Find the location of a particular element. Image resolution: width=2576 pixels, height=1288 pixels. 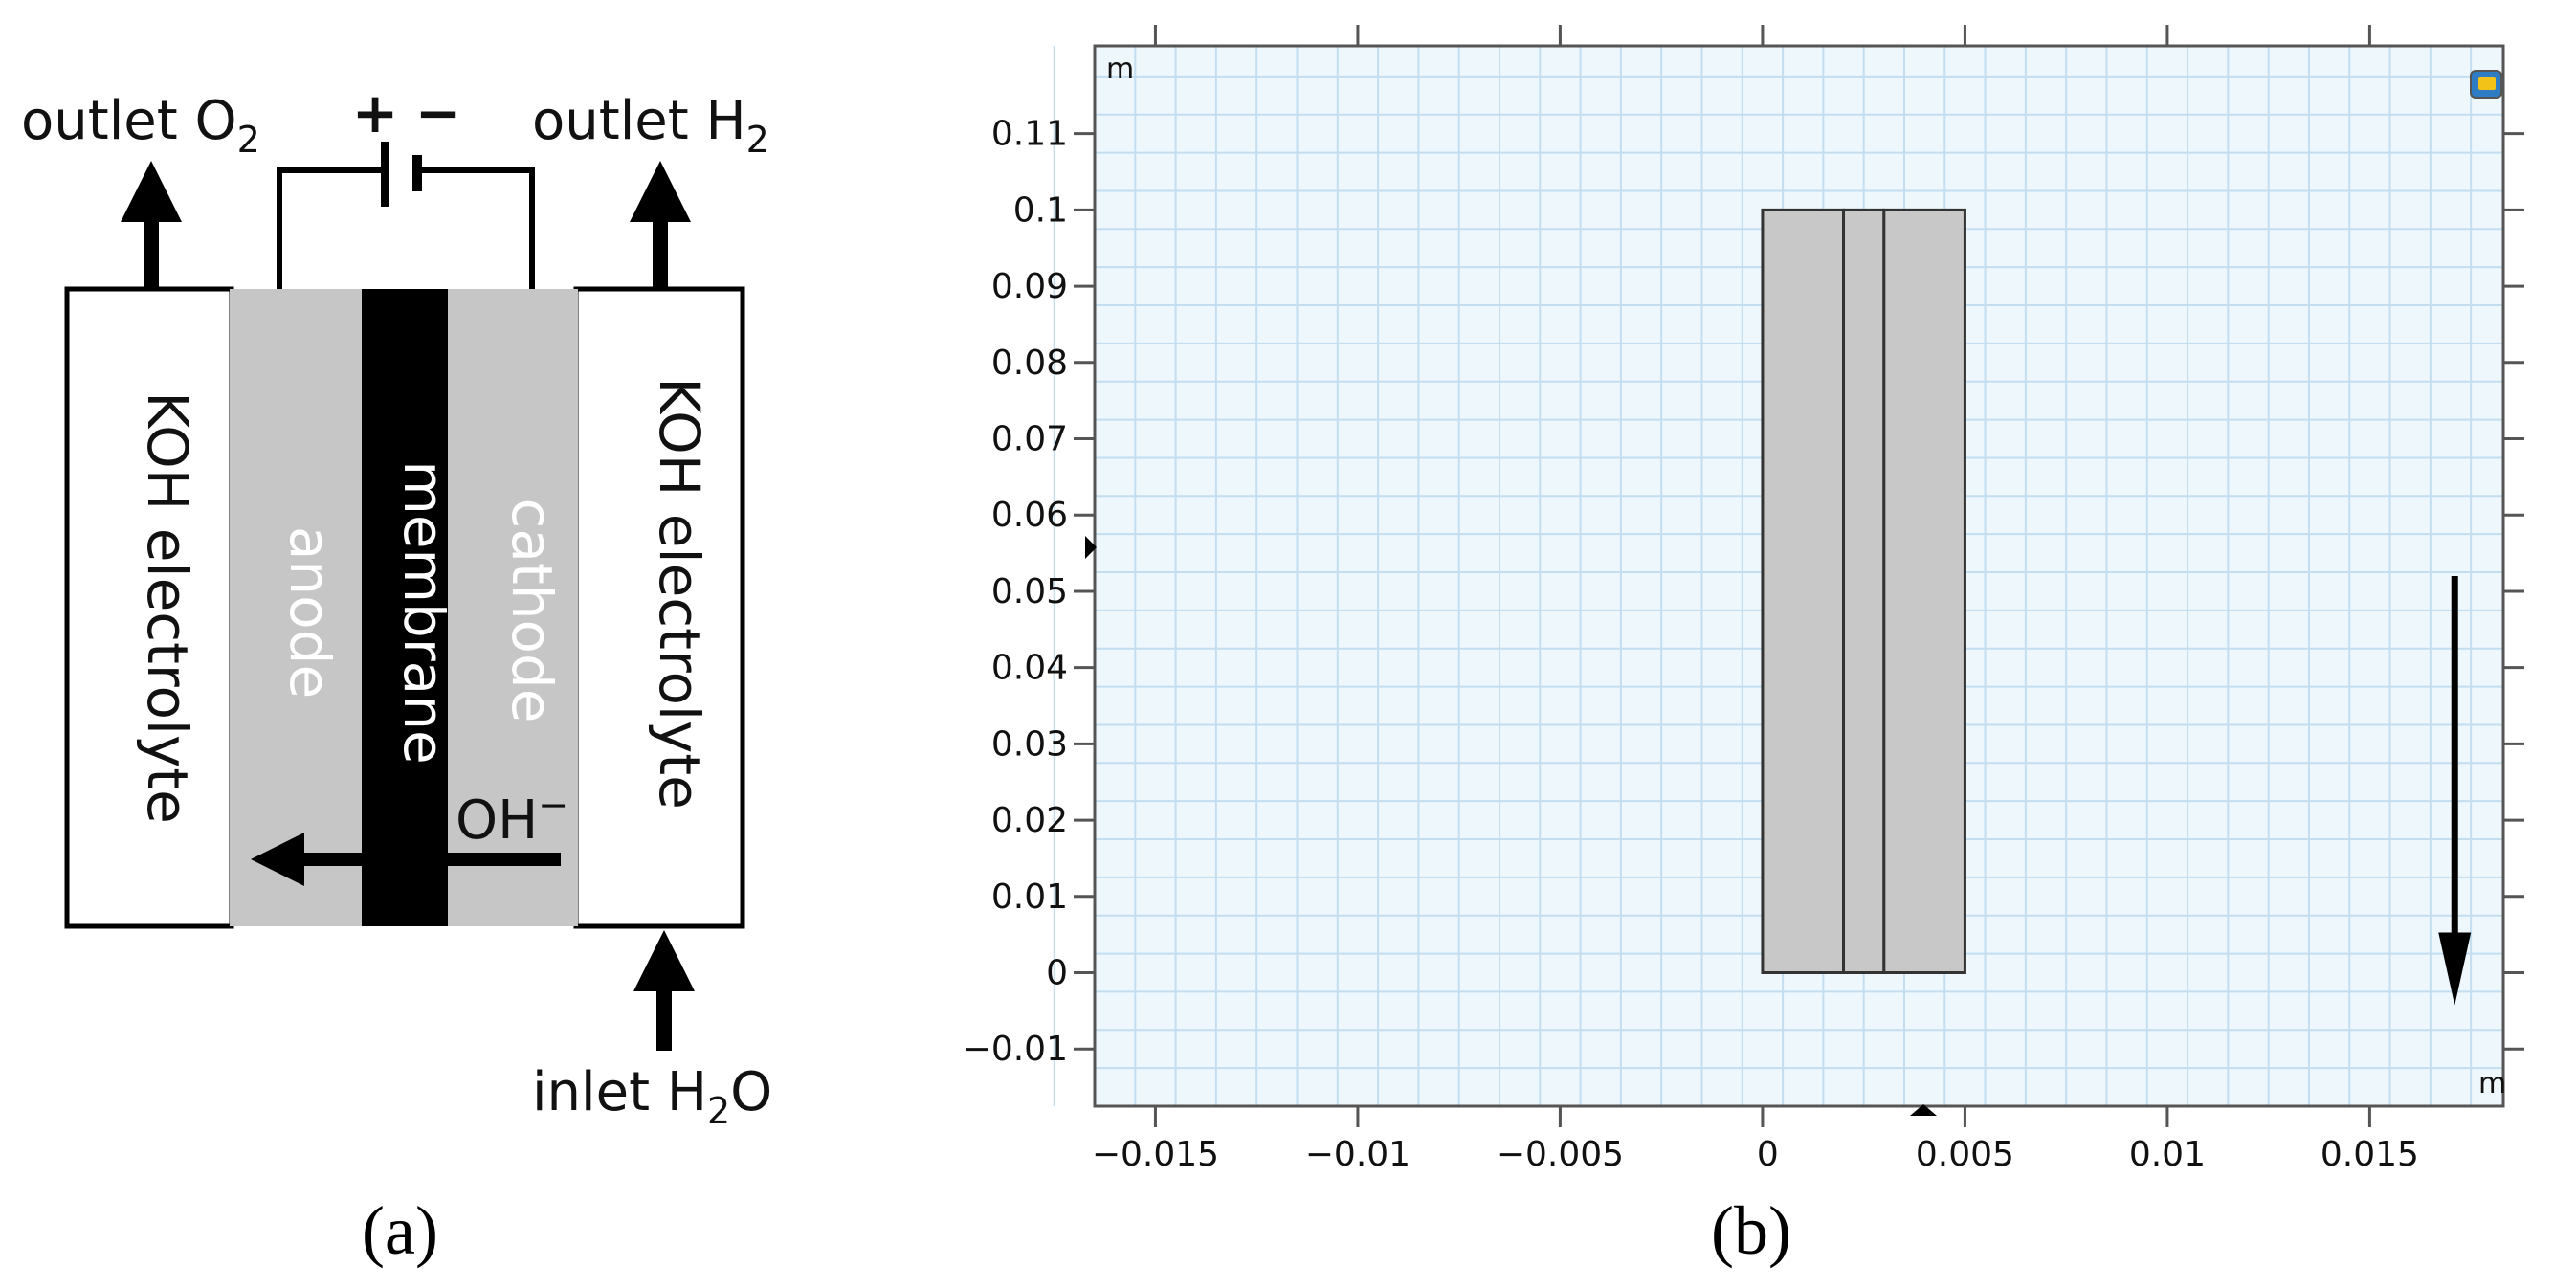

left-electrolyte-chamber is located at coordinates (149, 607).